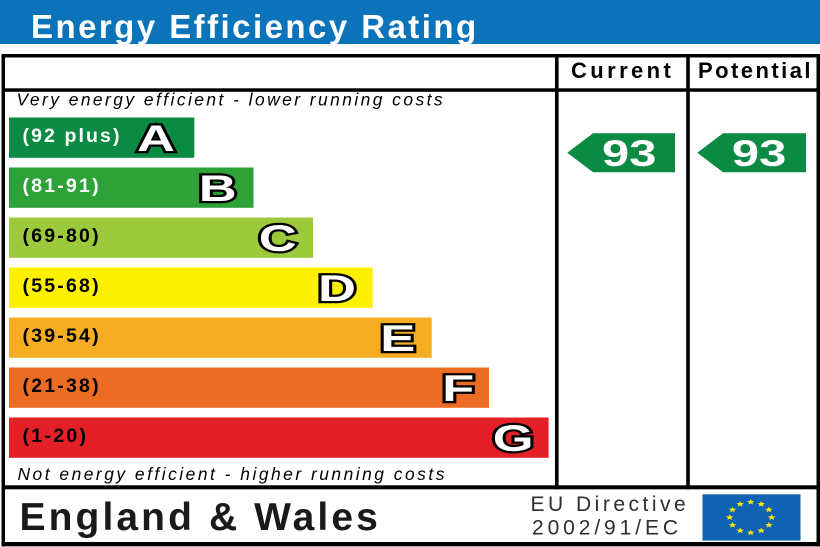  I want to click on svg-text: A, so click(156, 139).